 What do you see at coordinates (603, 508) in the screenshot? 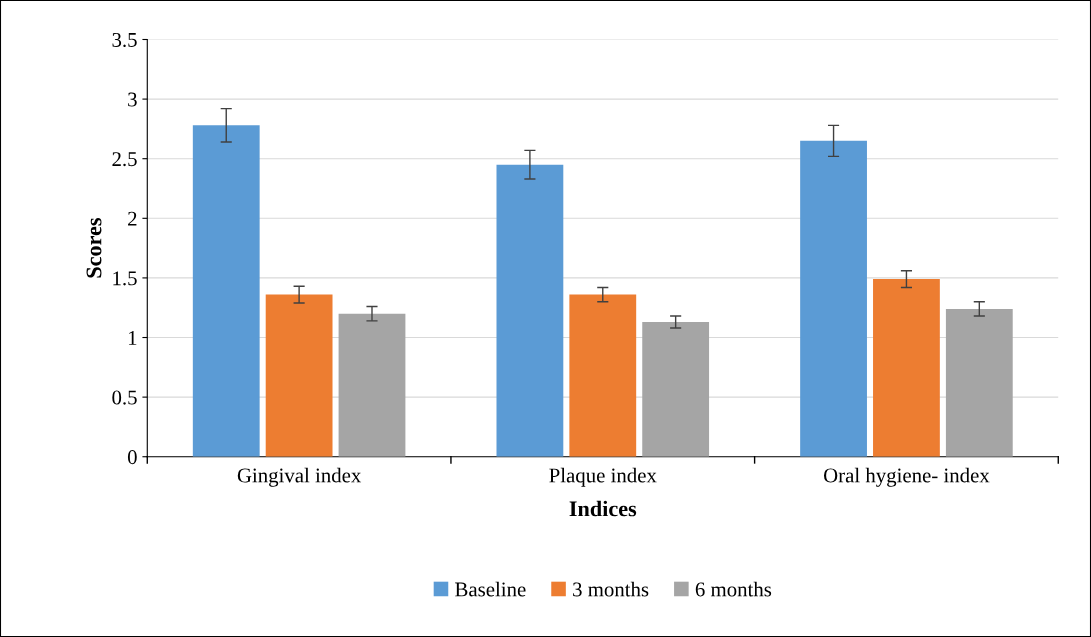
I see `x-axis-title: Indices` at bounding box center [603, 508].